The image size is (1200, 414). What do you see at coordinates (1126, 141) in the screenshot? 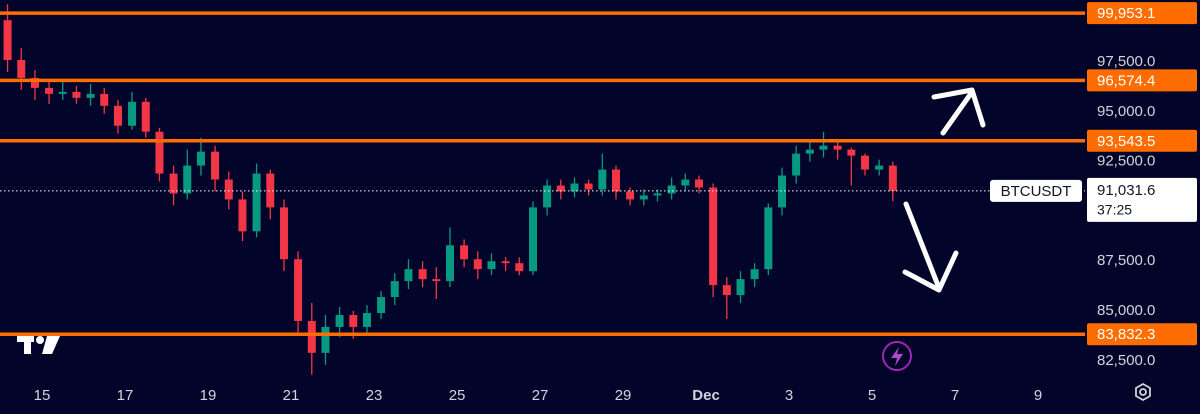
I see `level-label: 93,543.5` at bounding box center [1126, 141].